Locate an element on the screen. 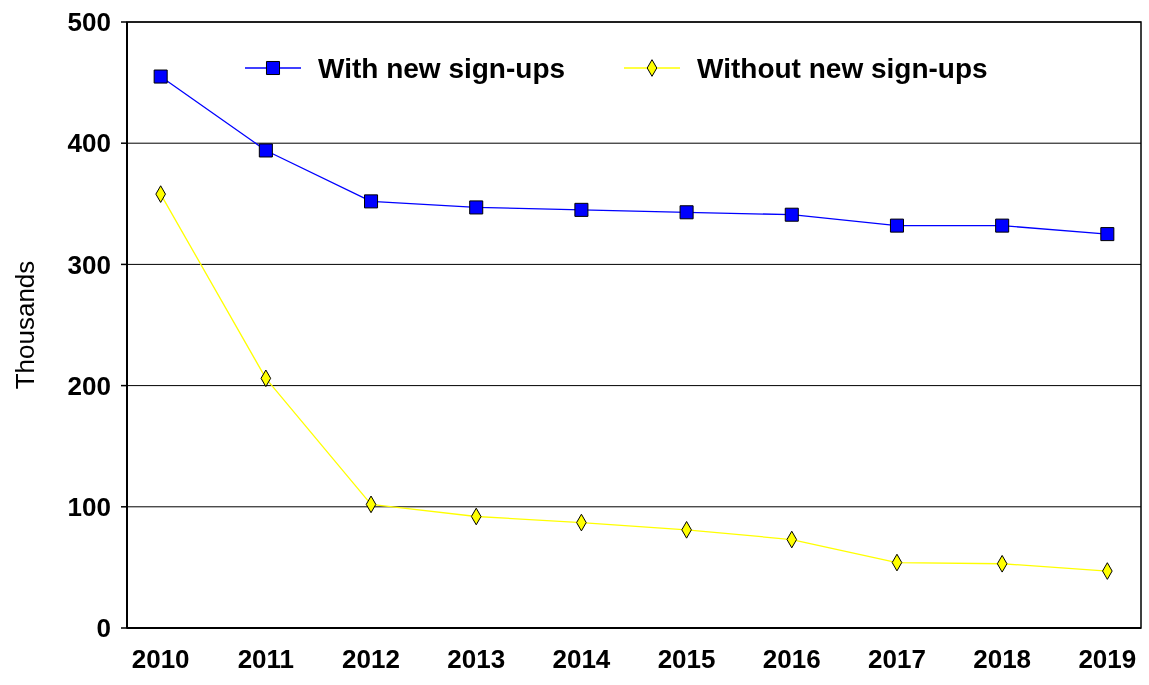  y-tick-label: 100 is located at coordinates (89, 506).